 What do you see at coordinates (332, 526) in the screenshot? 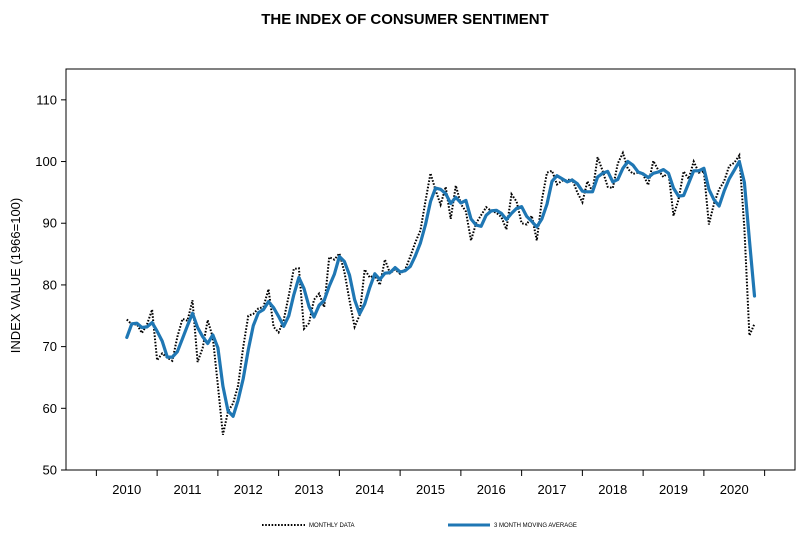
I see `legend-label-monthly-data: MONTHLY DATA` at bounding box center [332, 526].